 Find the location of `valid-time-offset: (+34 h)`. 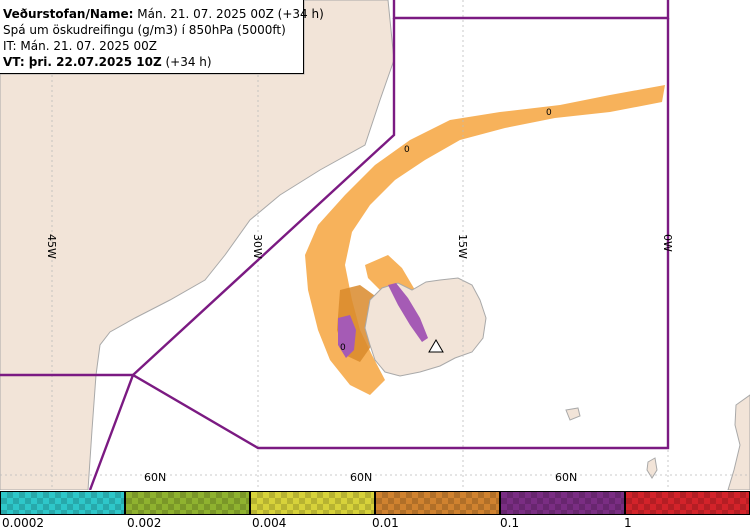

valid-time-offset: (+34 h) is located at coordinates (188, 62).